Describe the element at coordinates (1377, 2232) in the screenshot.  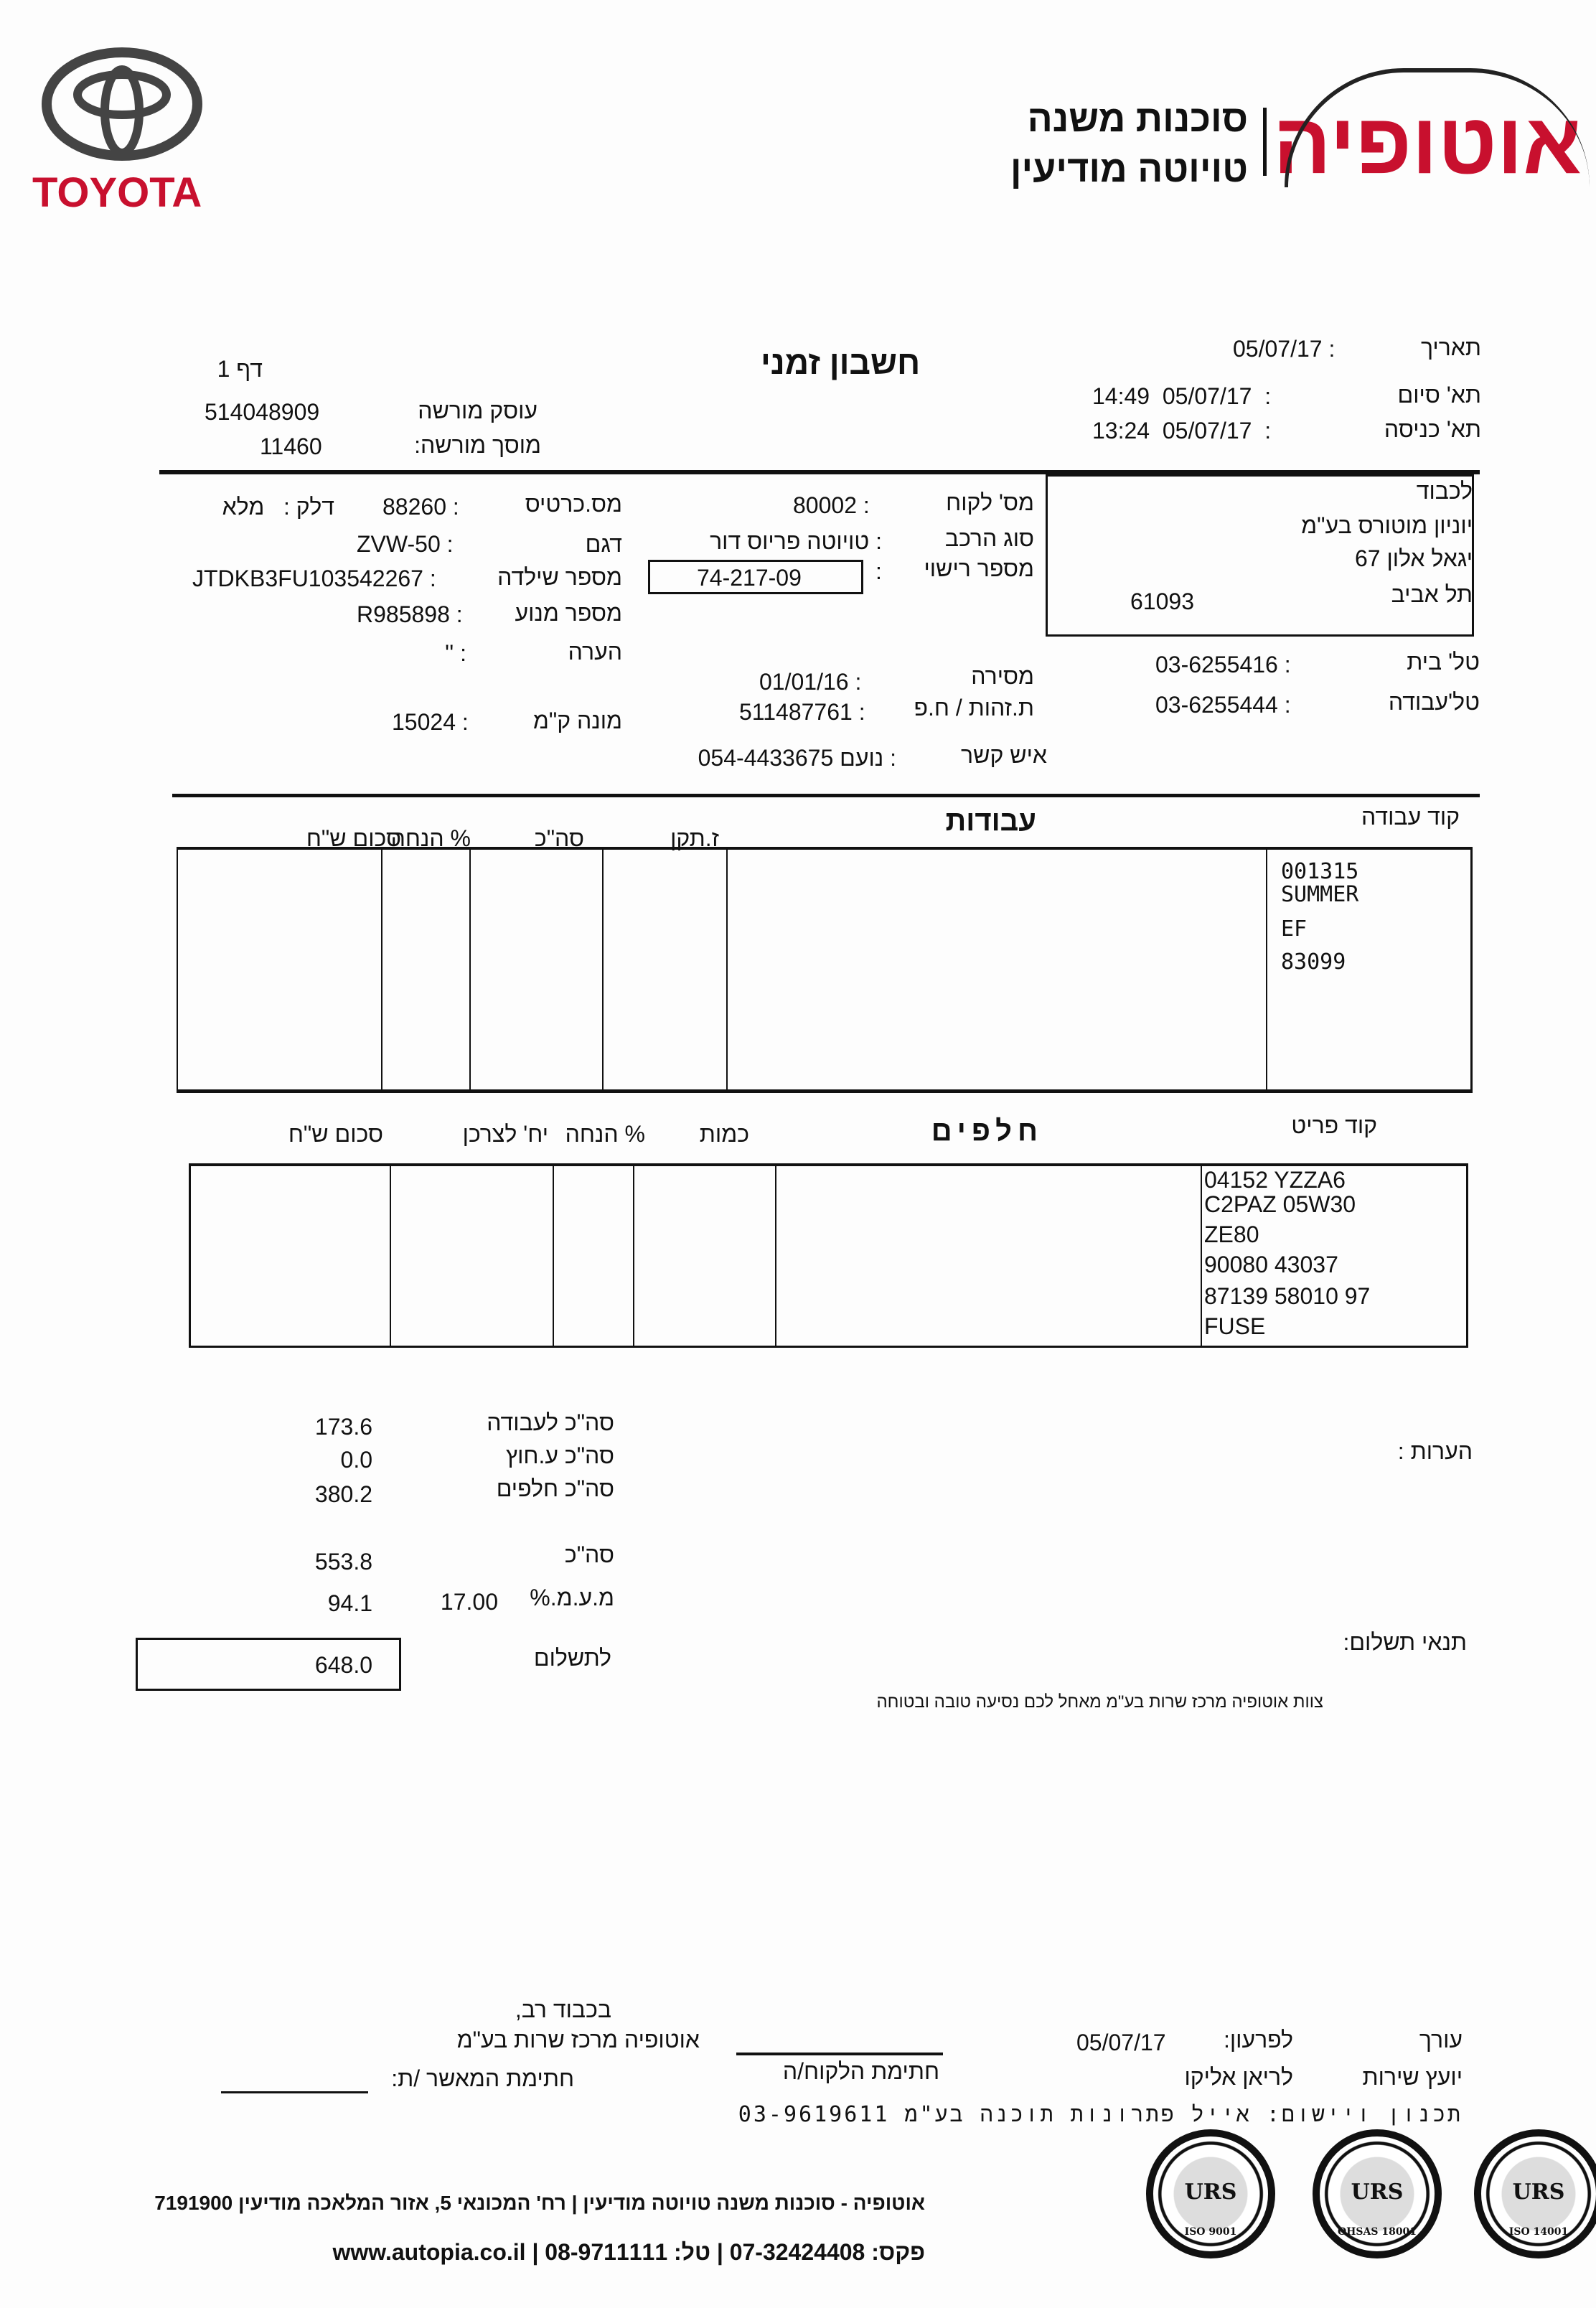
I see `seal-standard: OHSAS 18001` at that location.